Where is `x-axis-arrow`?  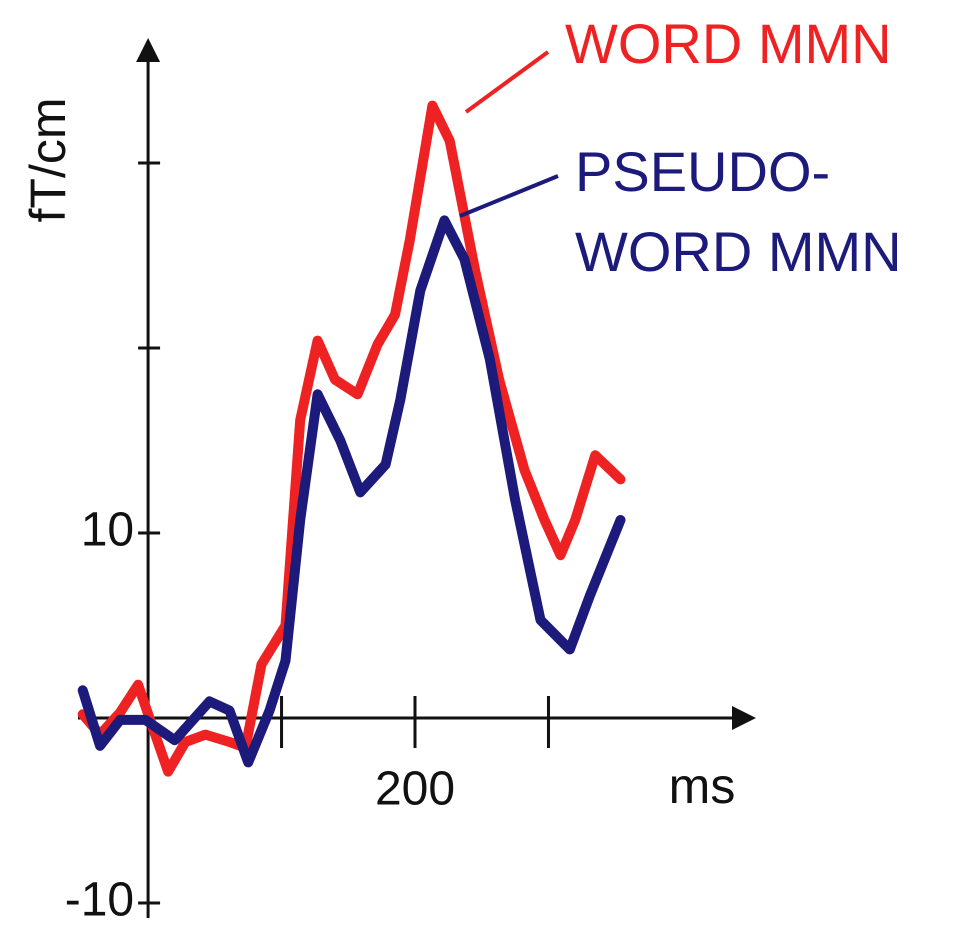 x-axis-arrow is located at coordinates (744, 718).